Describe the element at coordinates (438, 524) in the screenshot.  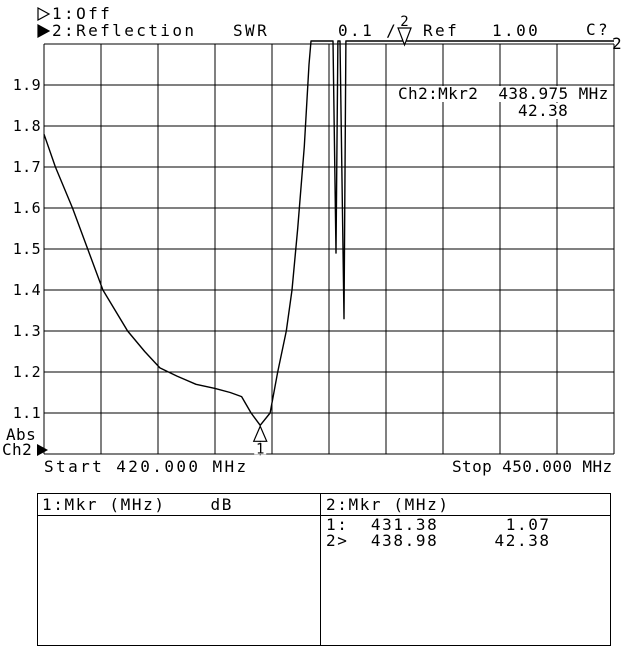
I see `marker-table-row: 1: 431.38 1.07` at that location.